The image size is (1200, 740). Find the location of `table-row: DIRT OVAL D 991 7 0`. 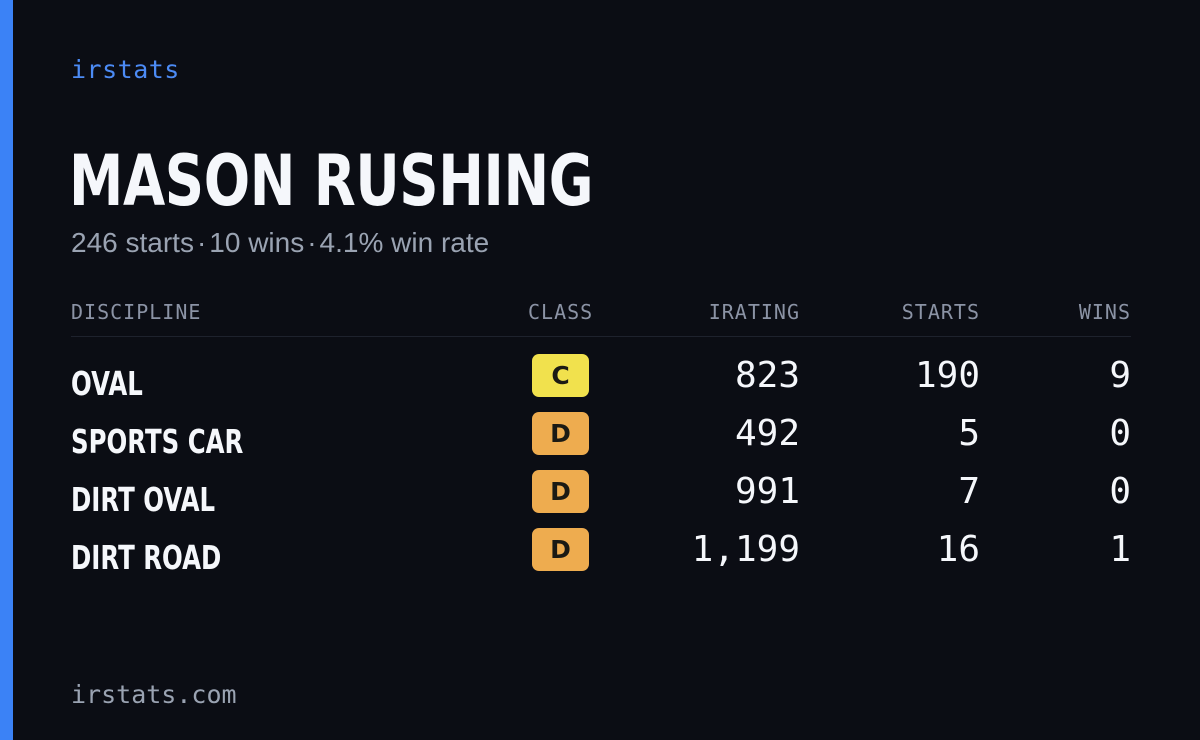

table-row: DIRT OVAL D 991 7 0 is located at coordinates (601, 499).